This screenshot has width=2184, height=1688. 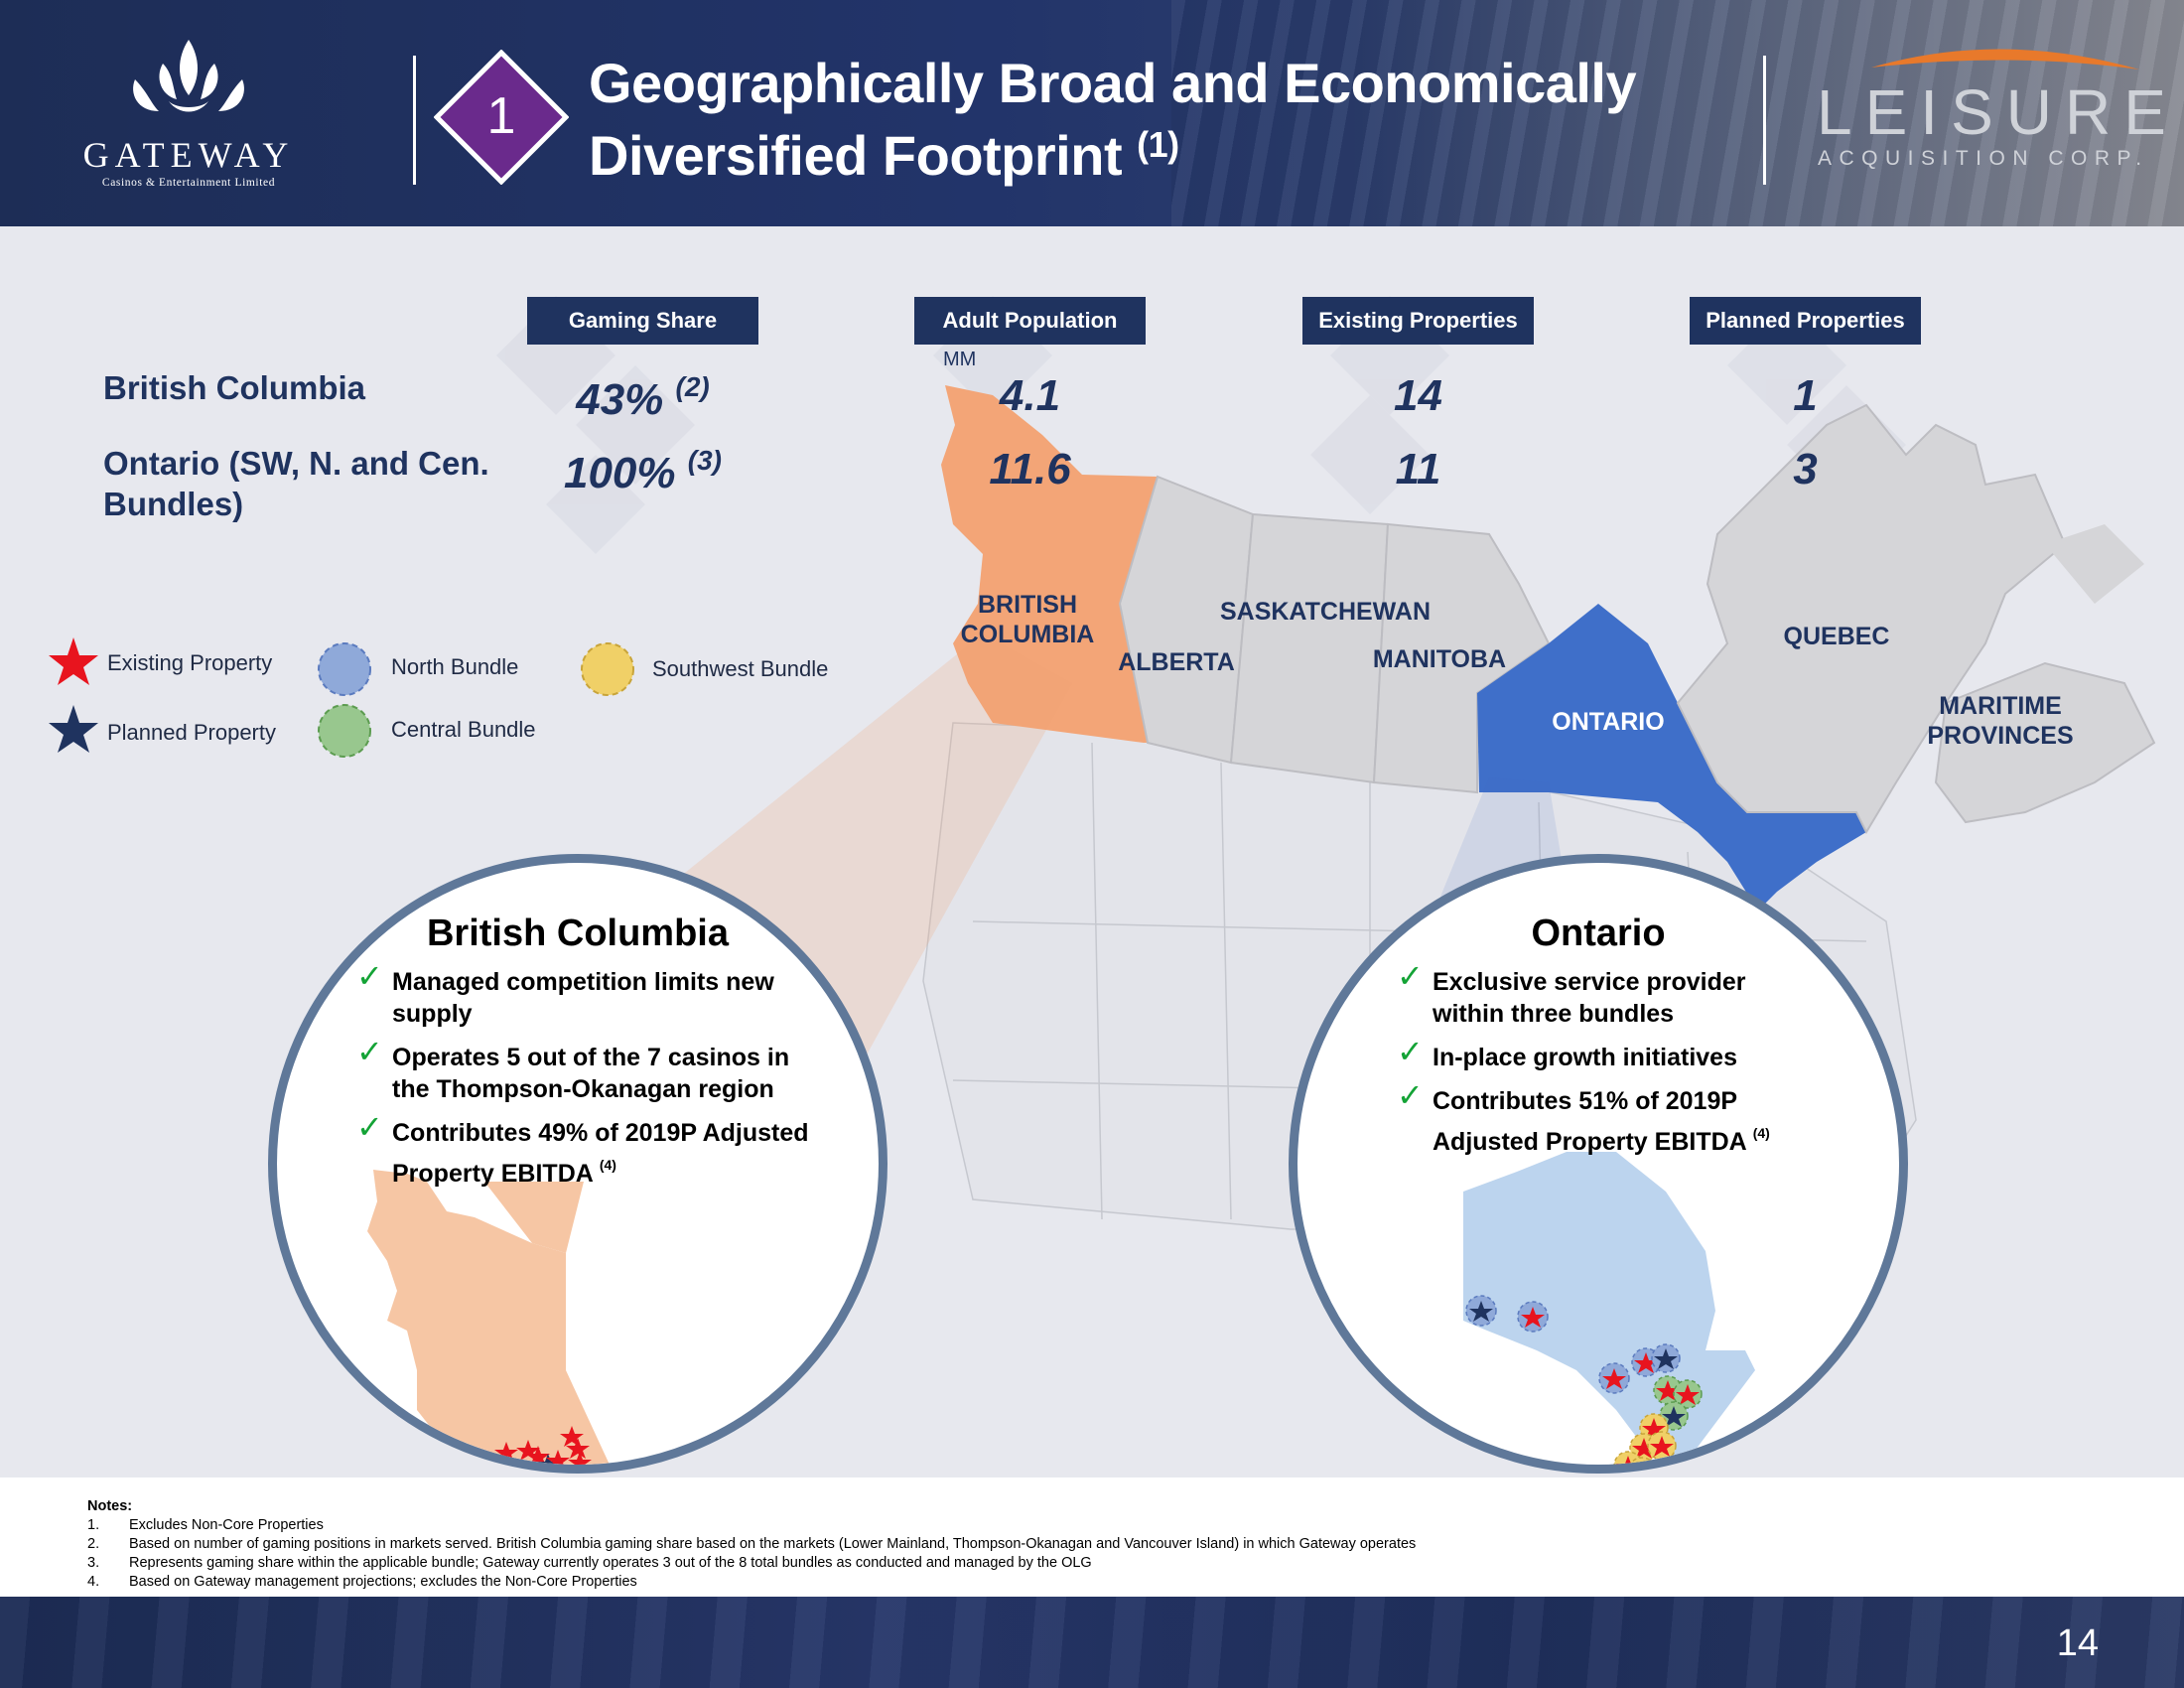 I want to click on legend-existing-property: Existing Property, so click(x=190, y=662).